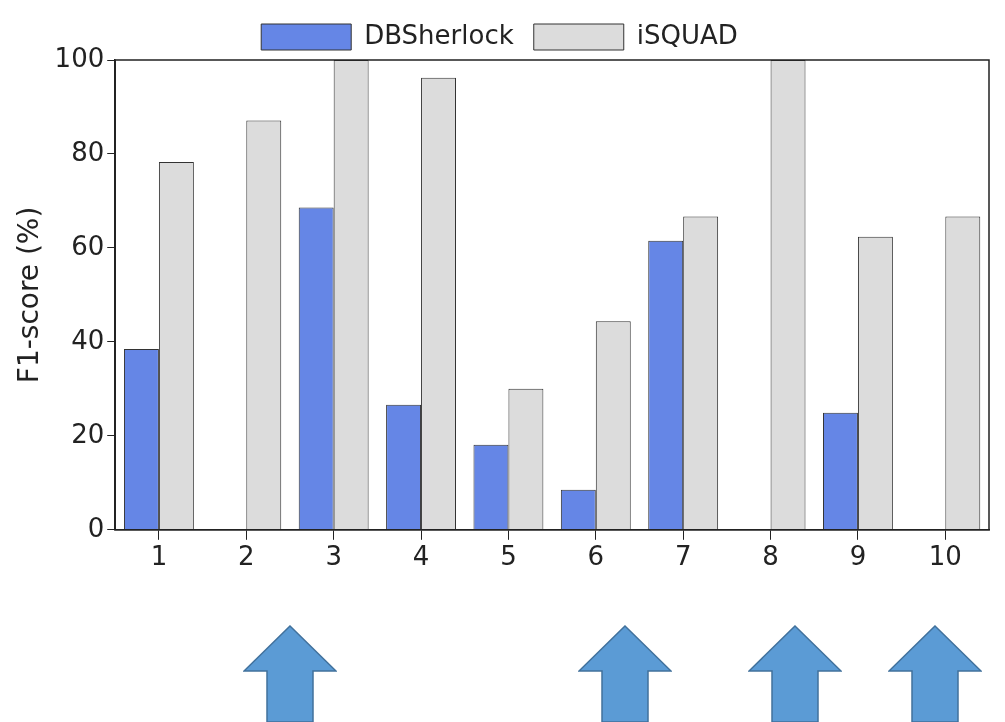 The image size is (1005, 722). Describe the element at coordinates (333, 556) in the screenshot. I see `x-tick-label: 3` at that location.